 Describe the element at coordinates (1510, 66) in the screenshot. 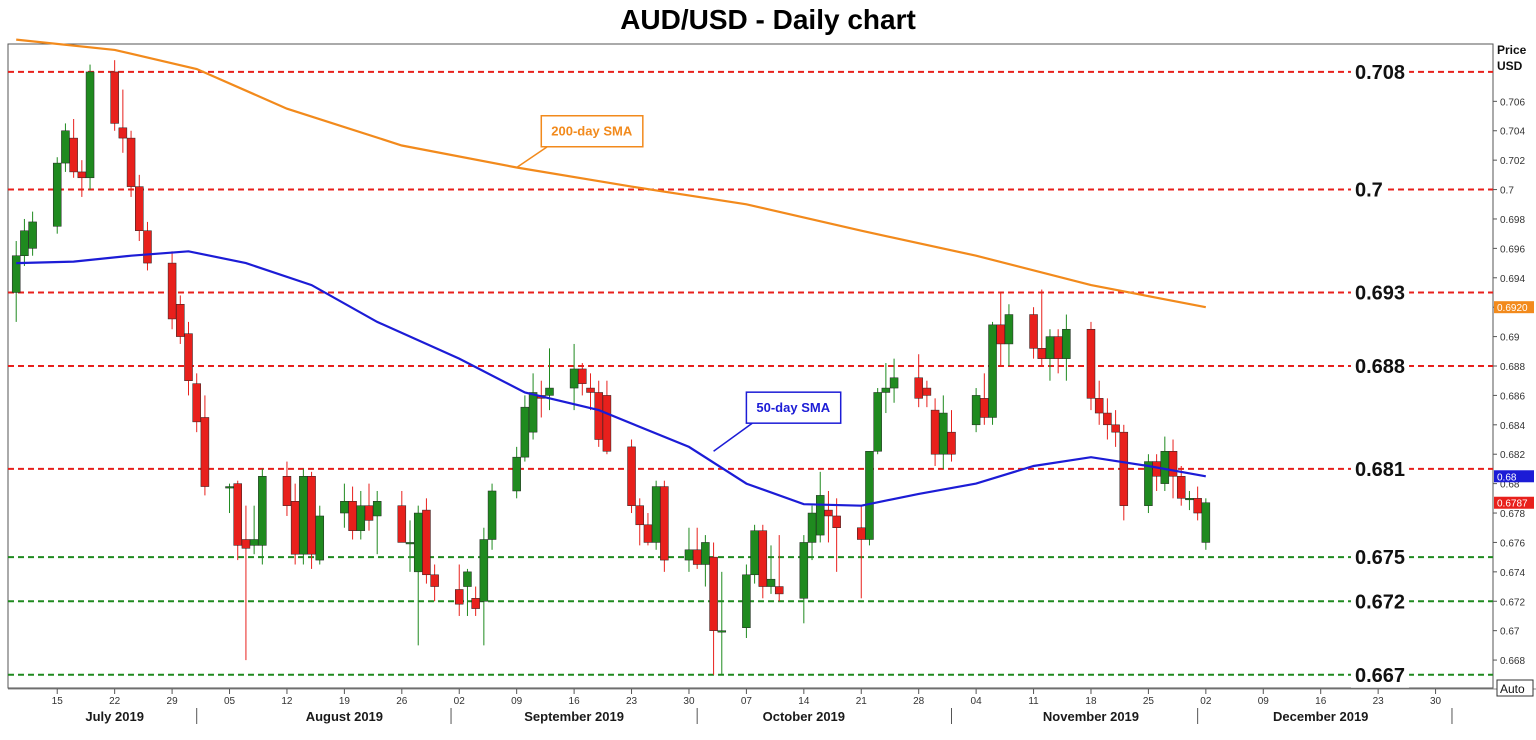

I see `y-axis-title: USD` at that location.